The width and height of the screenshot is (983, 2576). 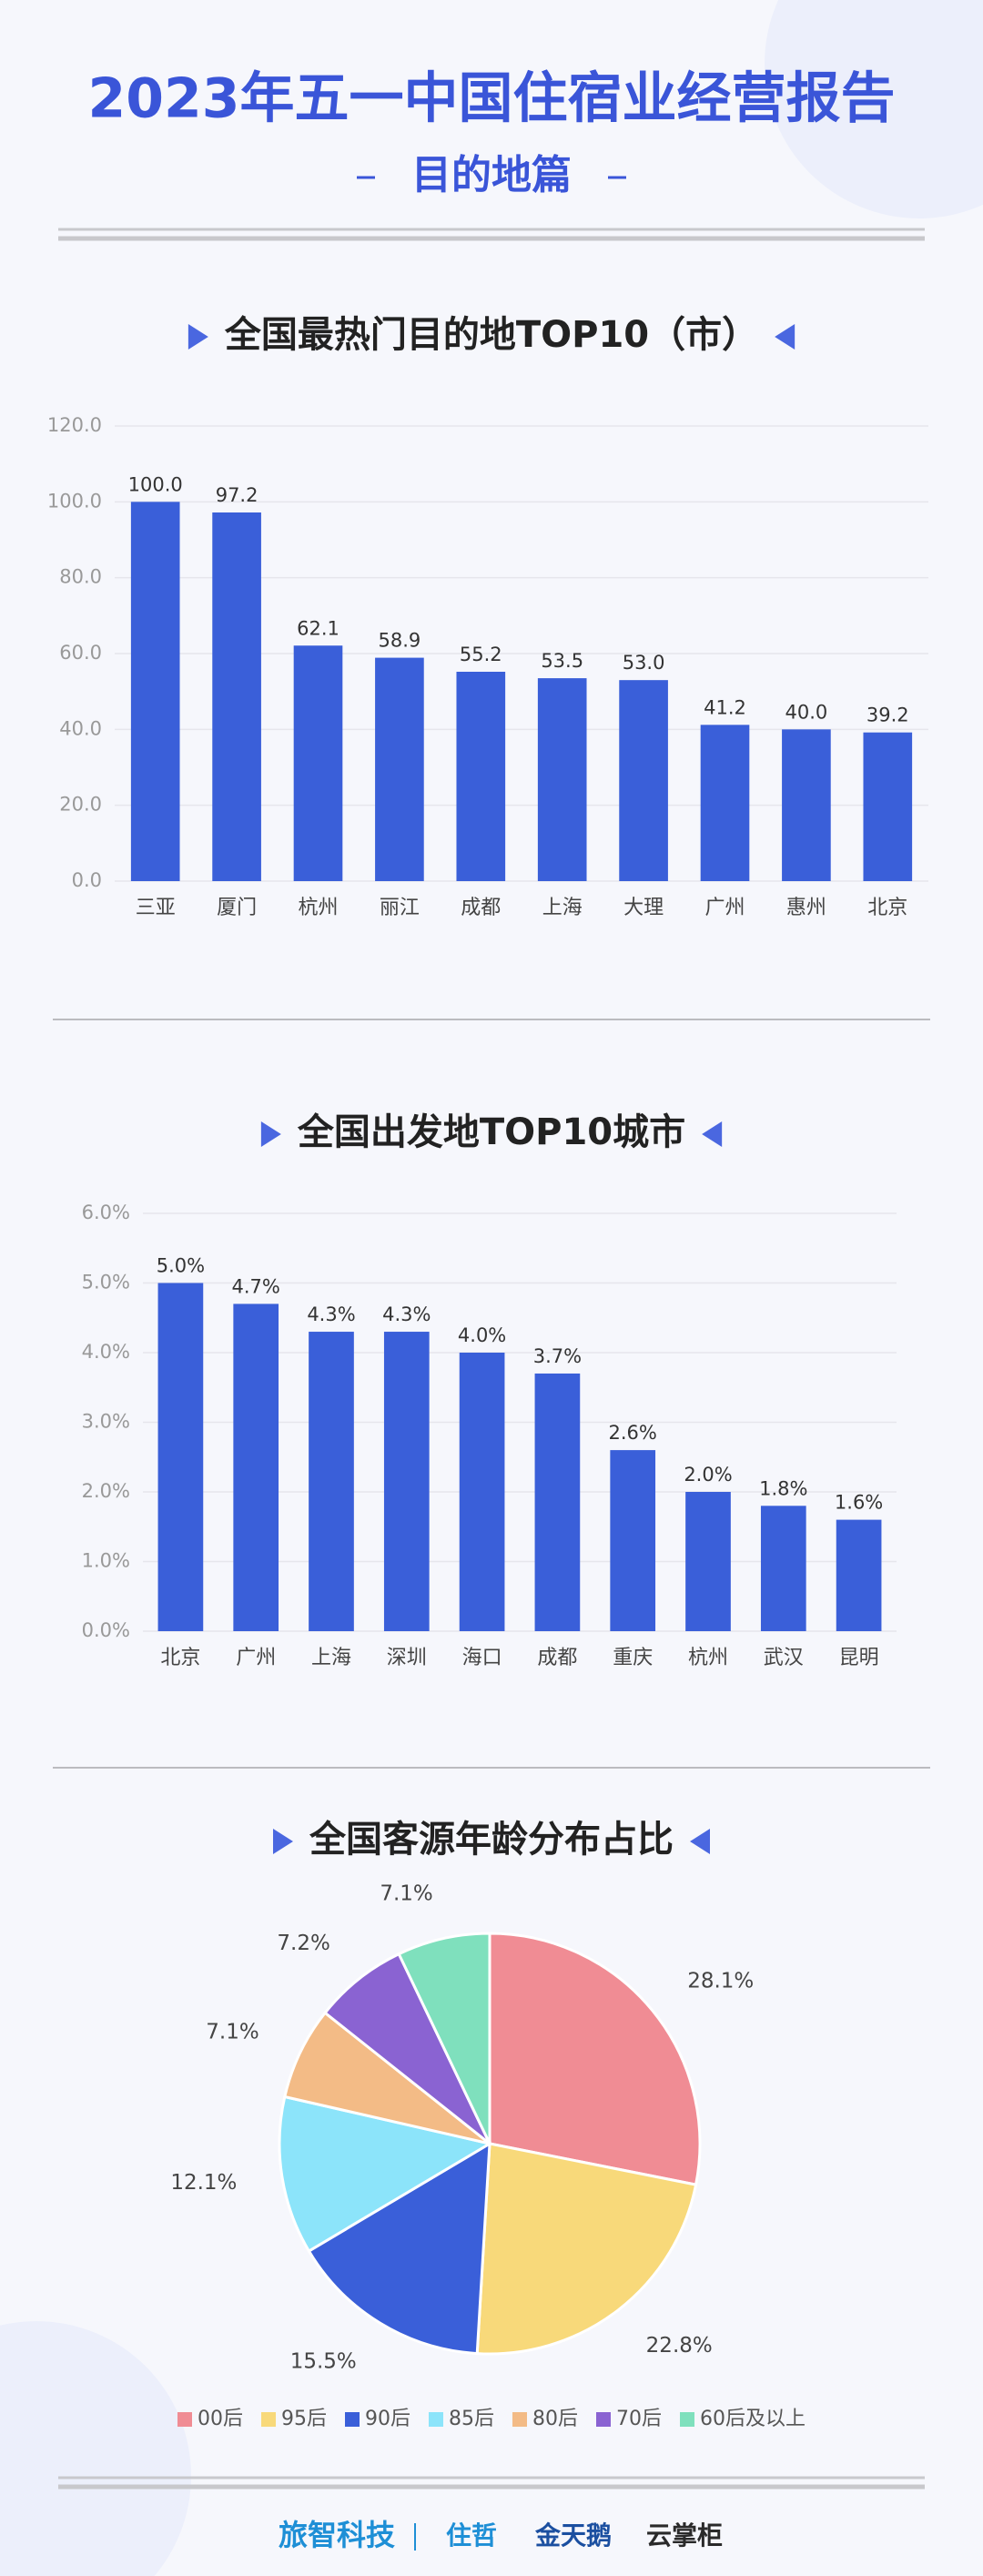 What do you see at coordinates (491, 335) in the screenshot?
I see `chart-title: 全国最热门目的地TOP10（市）` at bounding box center [491, 335].